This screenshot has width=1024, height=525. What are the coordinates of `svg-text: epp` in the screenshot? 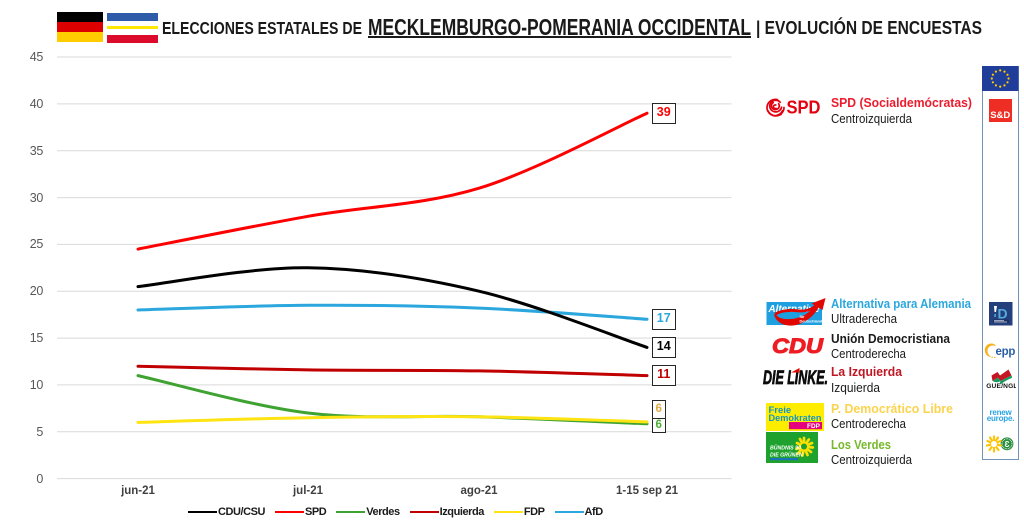 It's located at (1006, 352).